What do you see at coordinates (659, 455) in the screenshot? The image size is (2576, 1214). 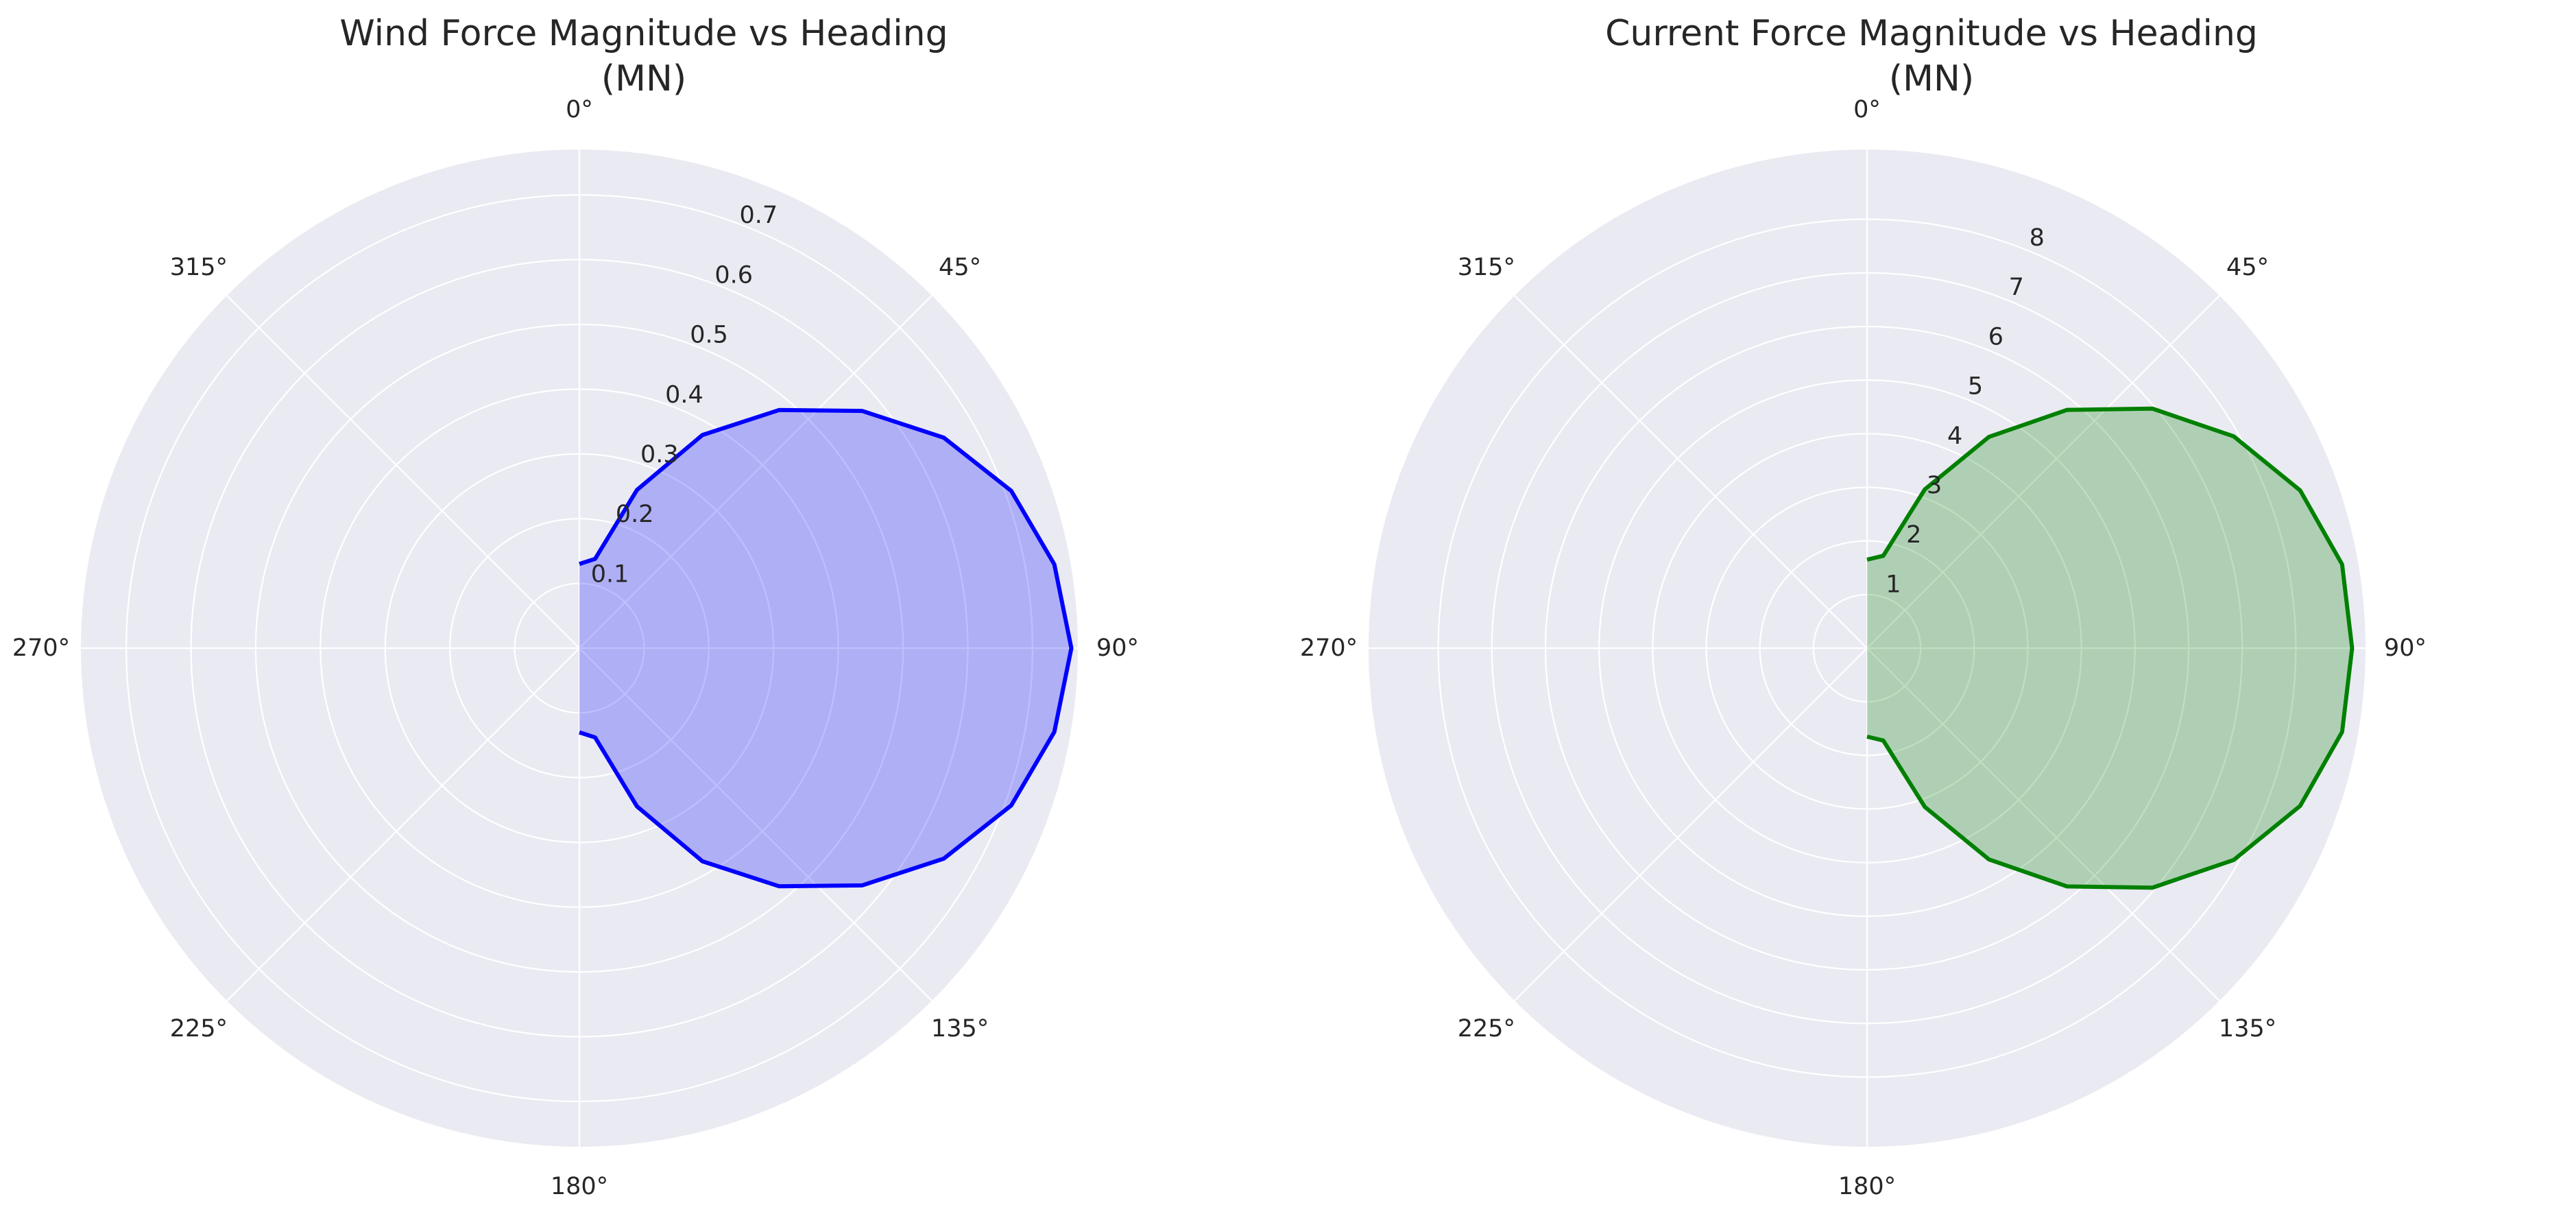 I see `radial-tick-label: 0.3` at bounding box center [659, 455].